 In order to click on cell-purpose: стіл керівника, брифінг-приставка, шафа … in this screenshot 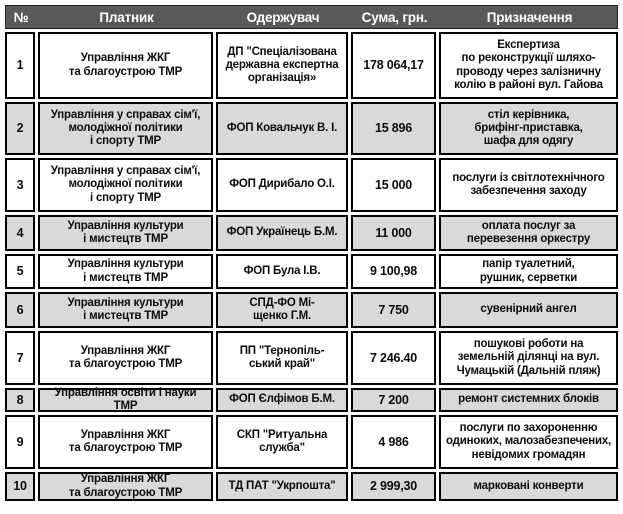, I will do `click(528, 128)`.